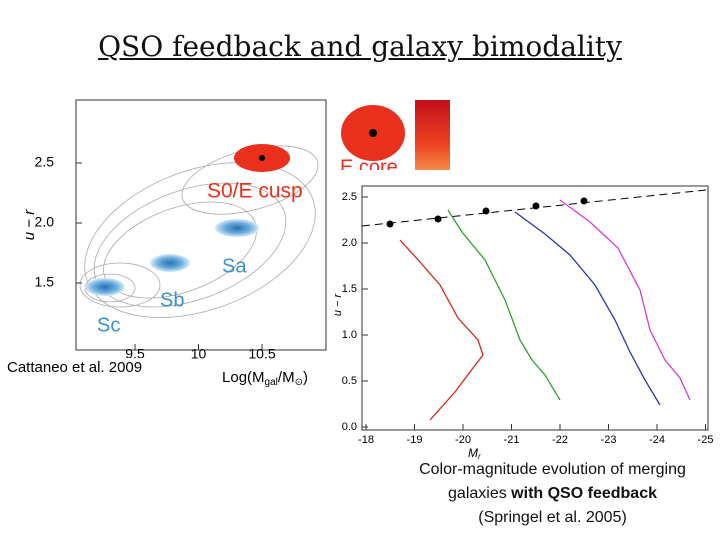 The image size is (720, 540). I want to click on galaxy-label: Sc, so click(108, 325).